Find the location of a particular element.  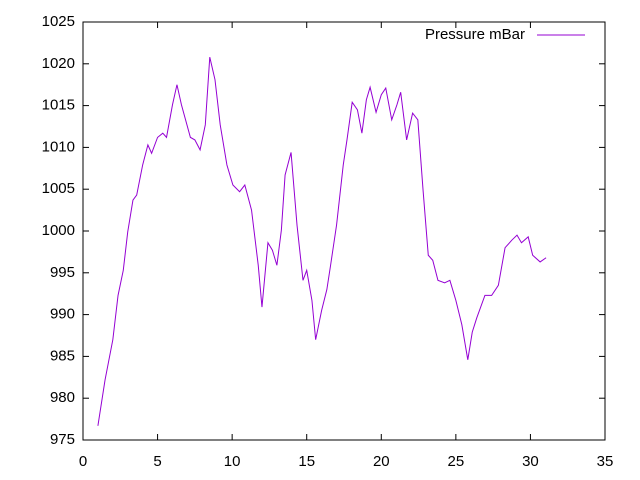

x-tick-label: 0 is located at coordinates (83, 461).